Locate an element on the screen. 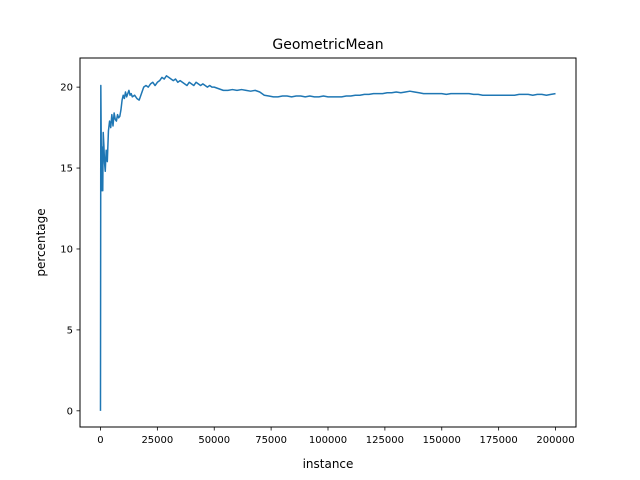 The height and width of the screenshot is (480, 640). chart-title: GeometricMean is located at coordinates (327, 45).